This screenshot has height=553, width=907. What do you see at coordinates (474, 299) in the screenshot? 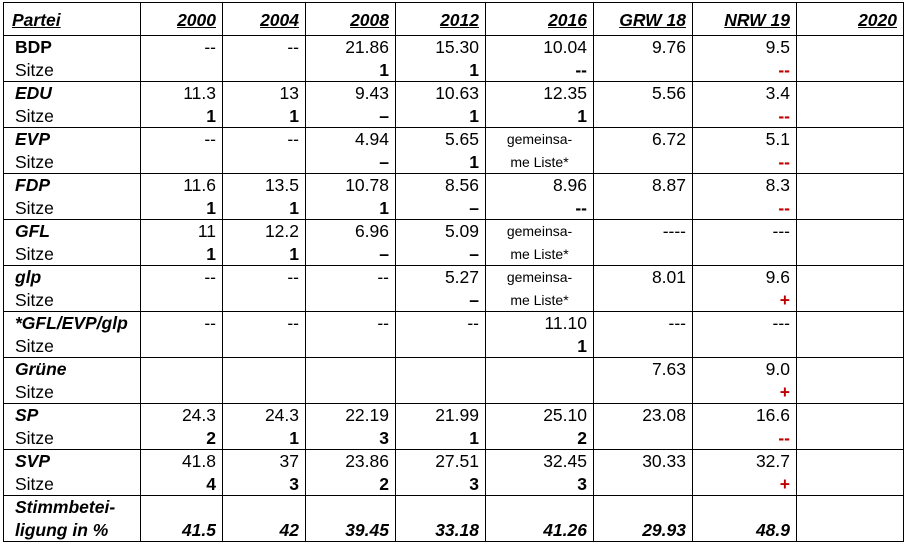
I see `seat-count: –` at bounding box center [474, 299].